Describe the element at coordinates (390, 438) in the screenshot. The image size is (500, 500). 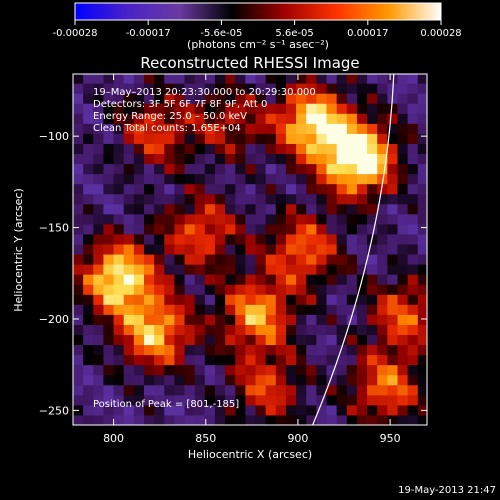
I see `x-tick-label: 950` at that location.